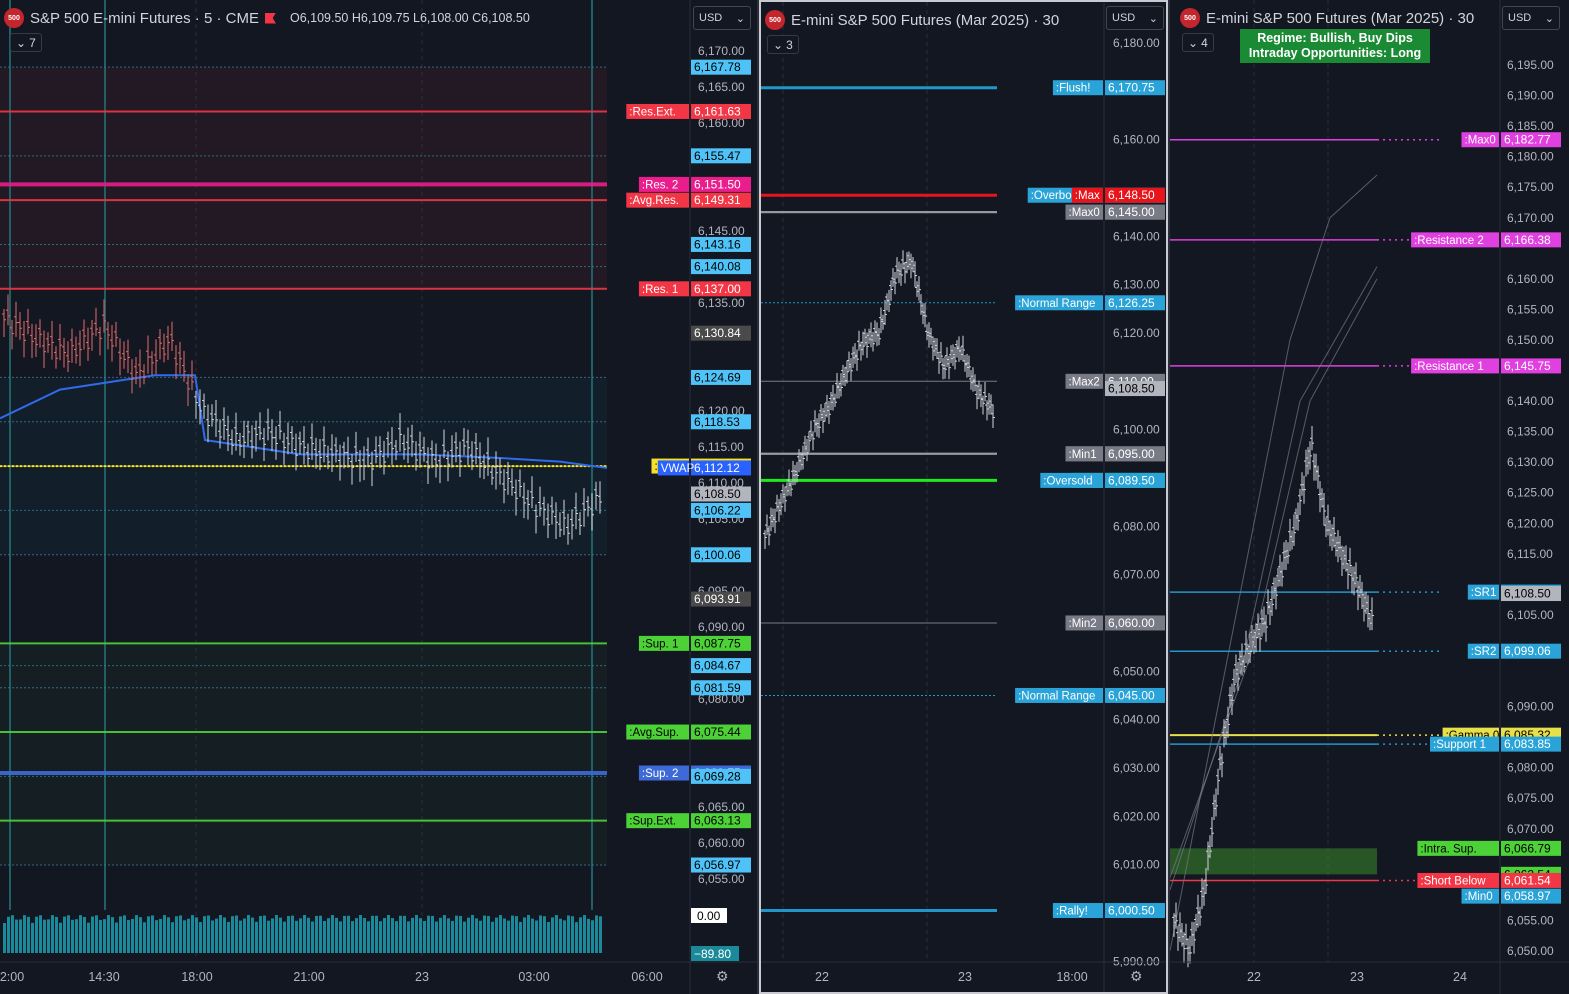 The image size is (1569, 994). I want to click on ohlc-close: C6,108.50, so click(501, 18).